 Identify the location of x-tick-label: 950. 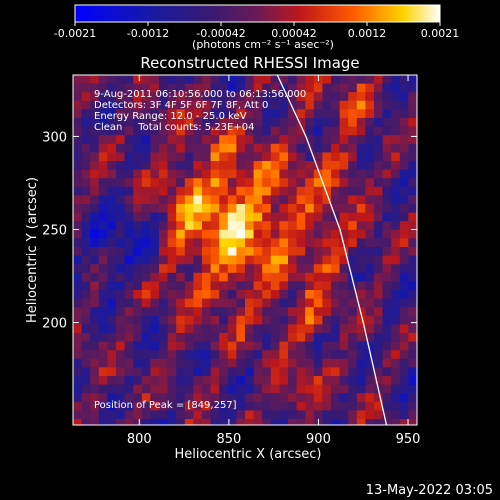
(408, 439).